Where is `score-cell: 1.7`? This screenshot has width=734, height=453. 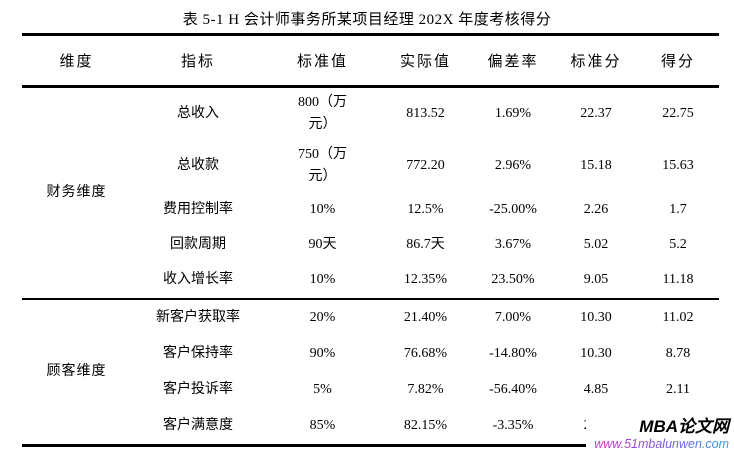
score-cell: 1.7 is located at coordinates (678, 209).